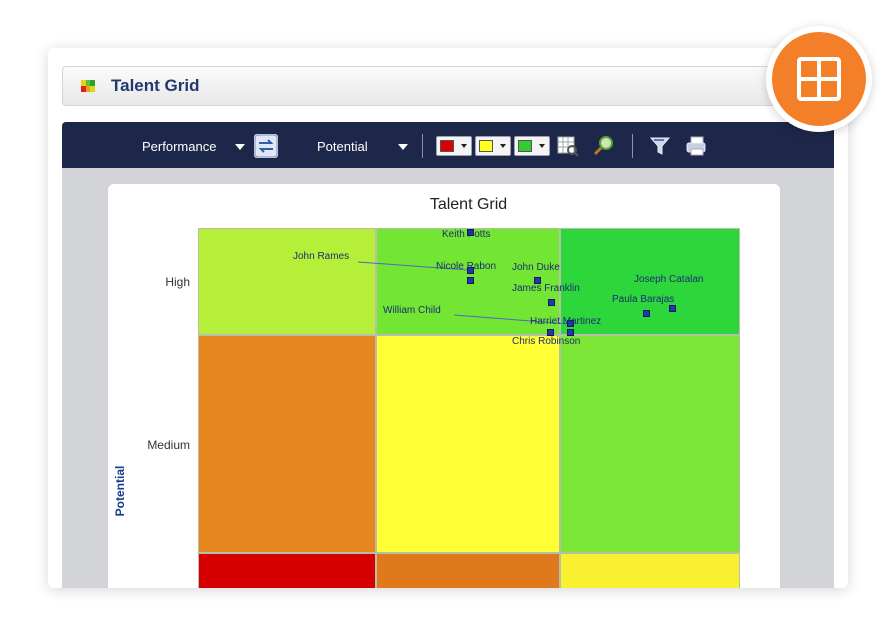 Image resolution: width=896 pixels, height=636 pixels. I want to click on employee-marker-john-duke, so click(537, 280).